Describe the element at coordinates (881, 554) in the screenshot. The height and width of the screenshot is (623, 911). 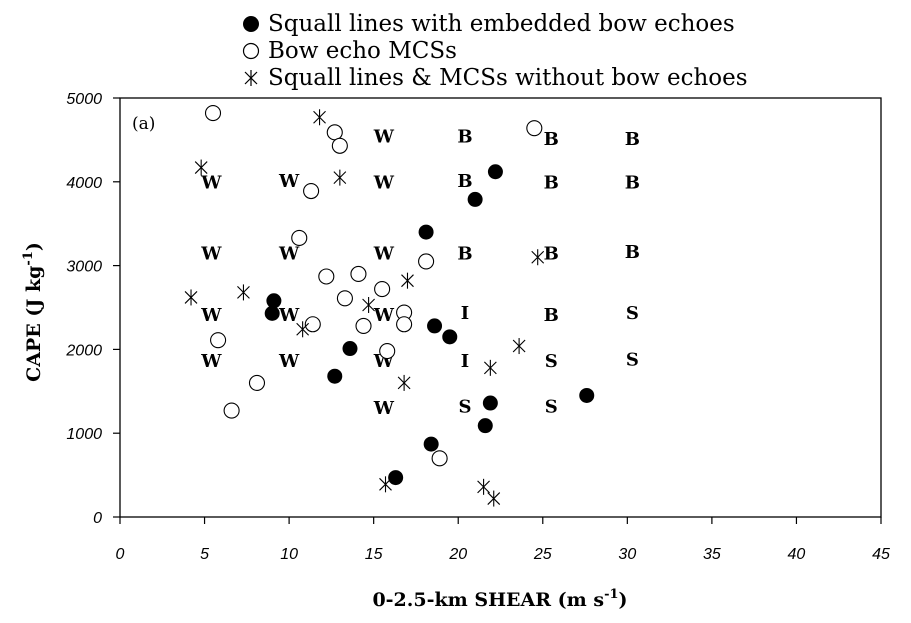
I see `x-tick-label: 45` at that location.